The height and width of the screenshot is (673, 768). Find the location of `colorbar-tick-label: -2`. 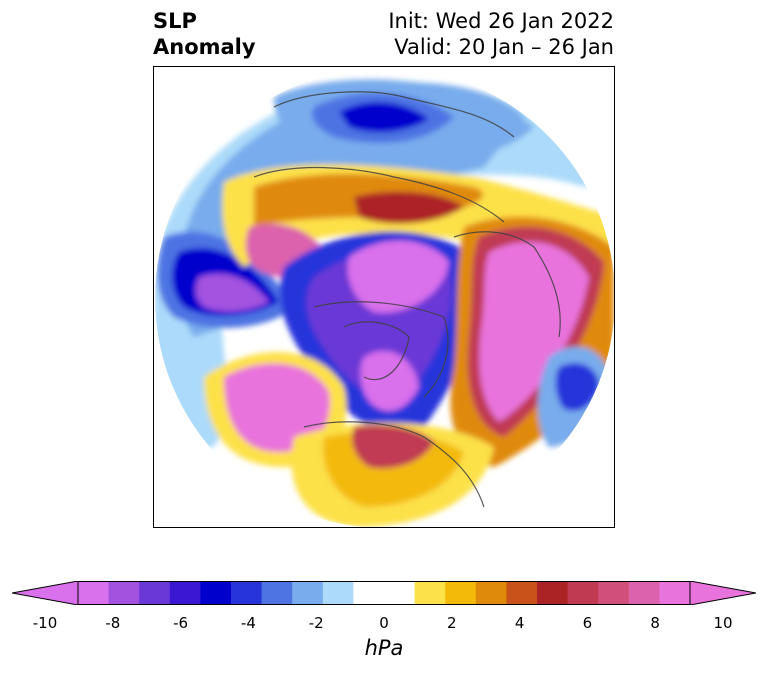

colorbar-tick-label: -2 is located at coordinates (316, 623).